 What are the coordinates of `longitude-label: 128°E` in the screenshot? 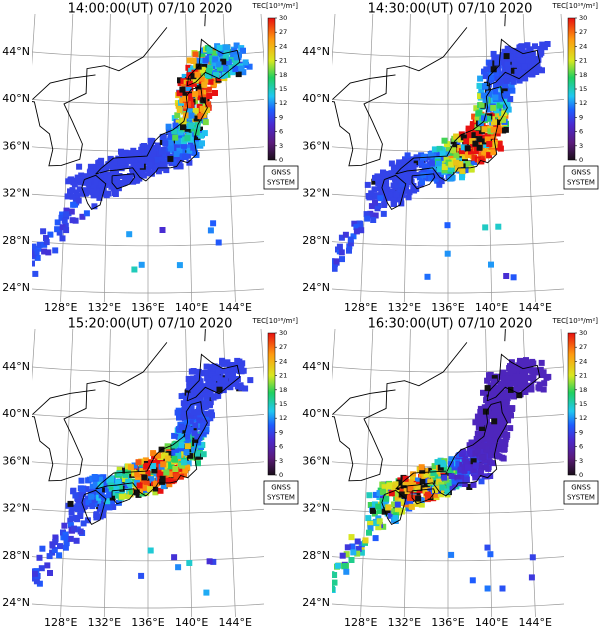 It's located at (60, 622).